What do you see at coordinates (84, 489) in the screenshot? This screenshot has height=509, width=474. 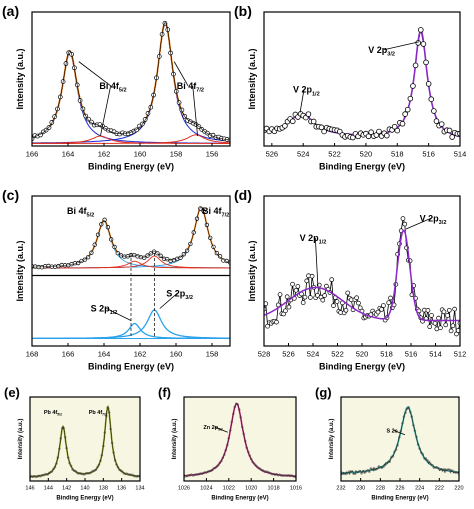 I see `x-tick-label: 140` at bounding box center [84, 489].